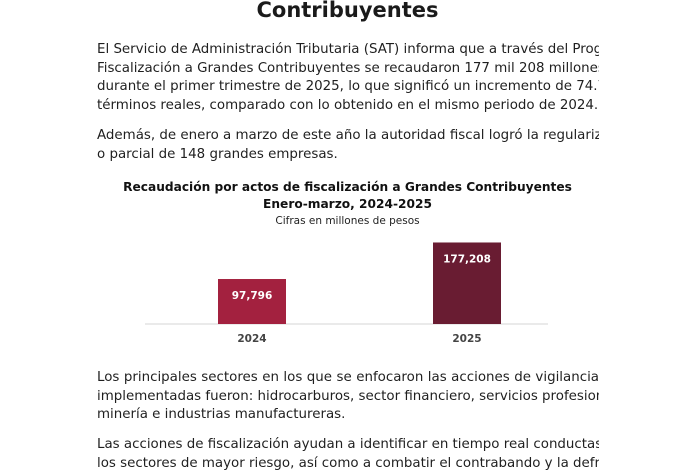 The height and width of the screenshot is (473, 695). What do you see at coordinates (251, 339) in the screenshot?
I see `x-tick-label: 2024` at bounding box center [251, 339].